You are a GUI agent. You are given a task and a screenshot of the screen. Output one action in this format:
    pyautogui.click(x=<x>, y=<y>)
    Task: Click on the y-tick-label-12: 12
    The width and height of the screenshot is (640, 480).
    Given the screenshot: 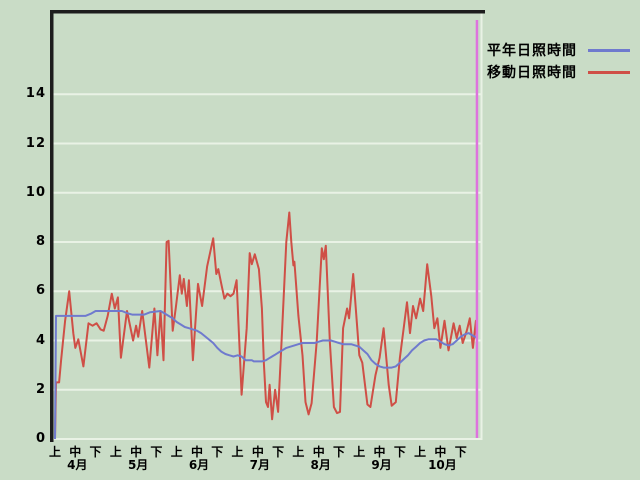 What is the action you would take?
    pyautogui.click(x=35, y=143)
    